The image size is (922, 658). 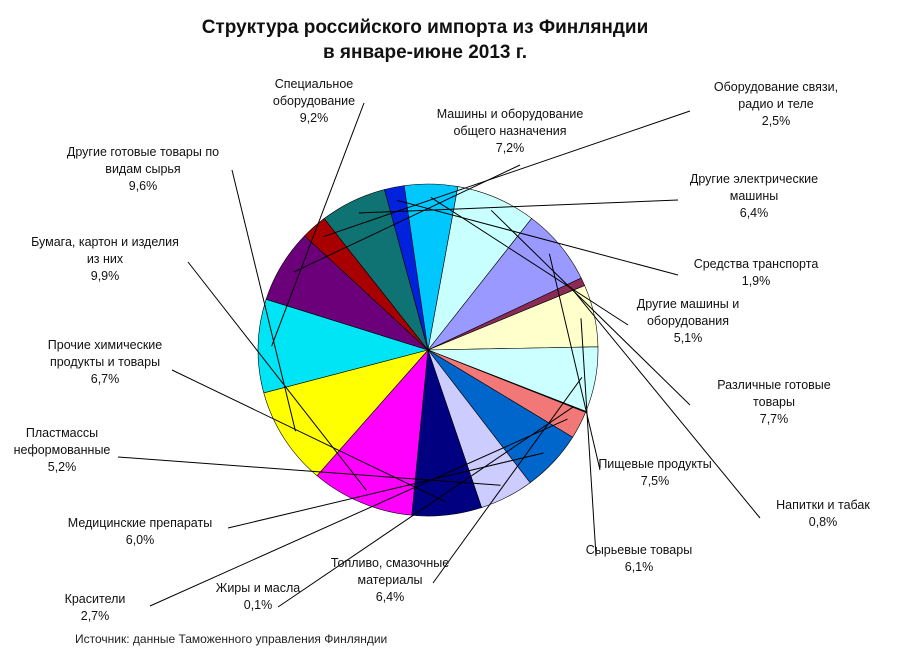 I want to click on slice-value-label-9: 6,1%, so click(x=639, y=567).